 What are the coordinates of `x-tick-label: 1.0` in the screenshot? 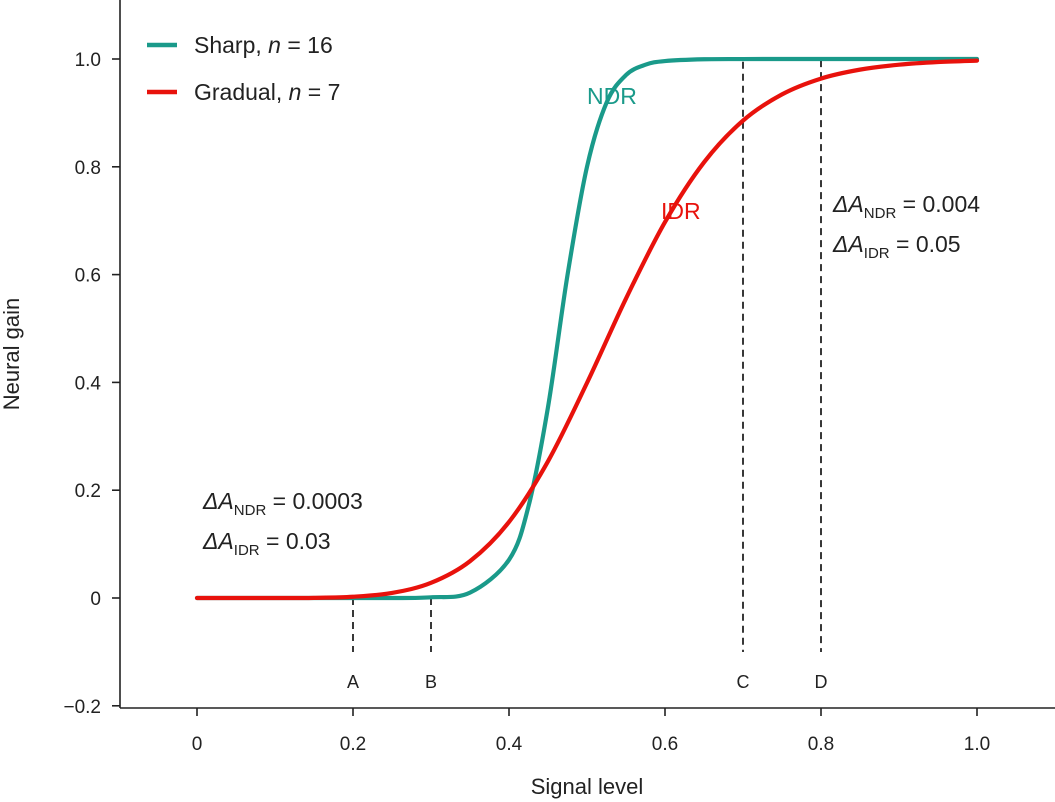 It's located at (977, 744).